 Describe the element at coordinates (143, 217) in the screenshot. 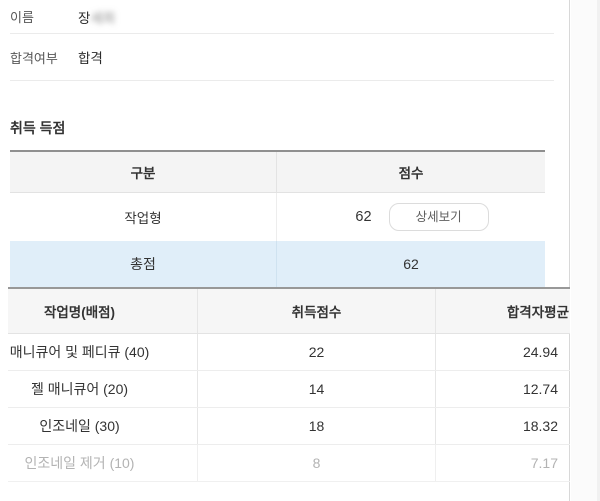

I see `work-type-label: 작업형` at that location.